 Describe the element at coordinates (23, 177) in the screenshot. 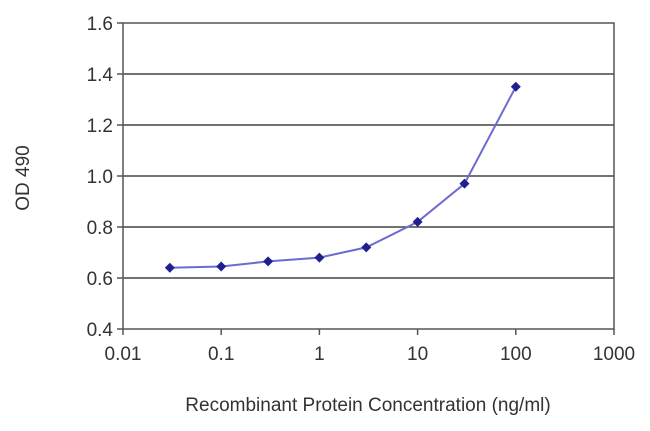

I see `y-axis-title: OD 490` at that location.